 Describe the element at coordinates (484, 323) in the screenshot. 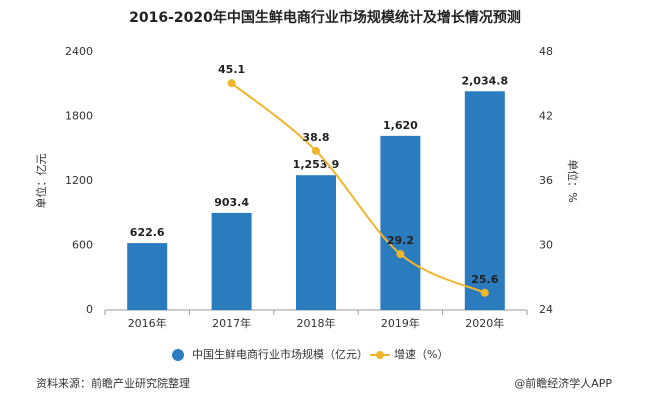

I see `x-tick-label: 2020年` at that location.